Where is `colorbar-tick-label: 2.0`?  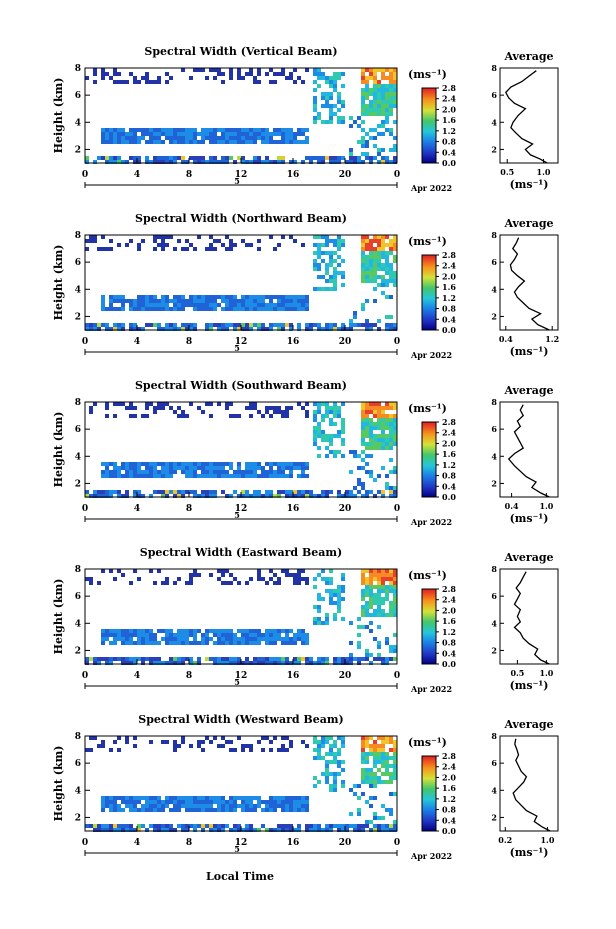
colorbar-tick-label: 2.0 is located at coordinates (449, 109).